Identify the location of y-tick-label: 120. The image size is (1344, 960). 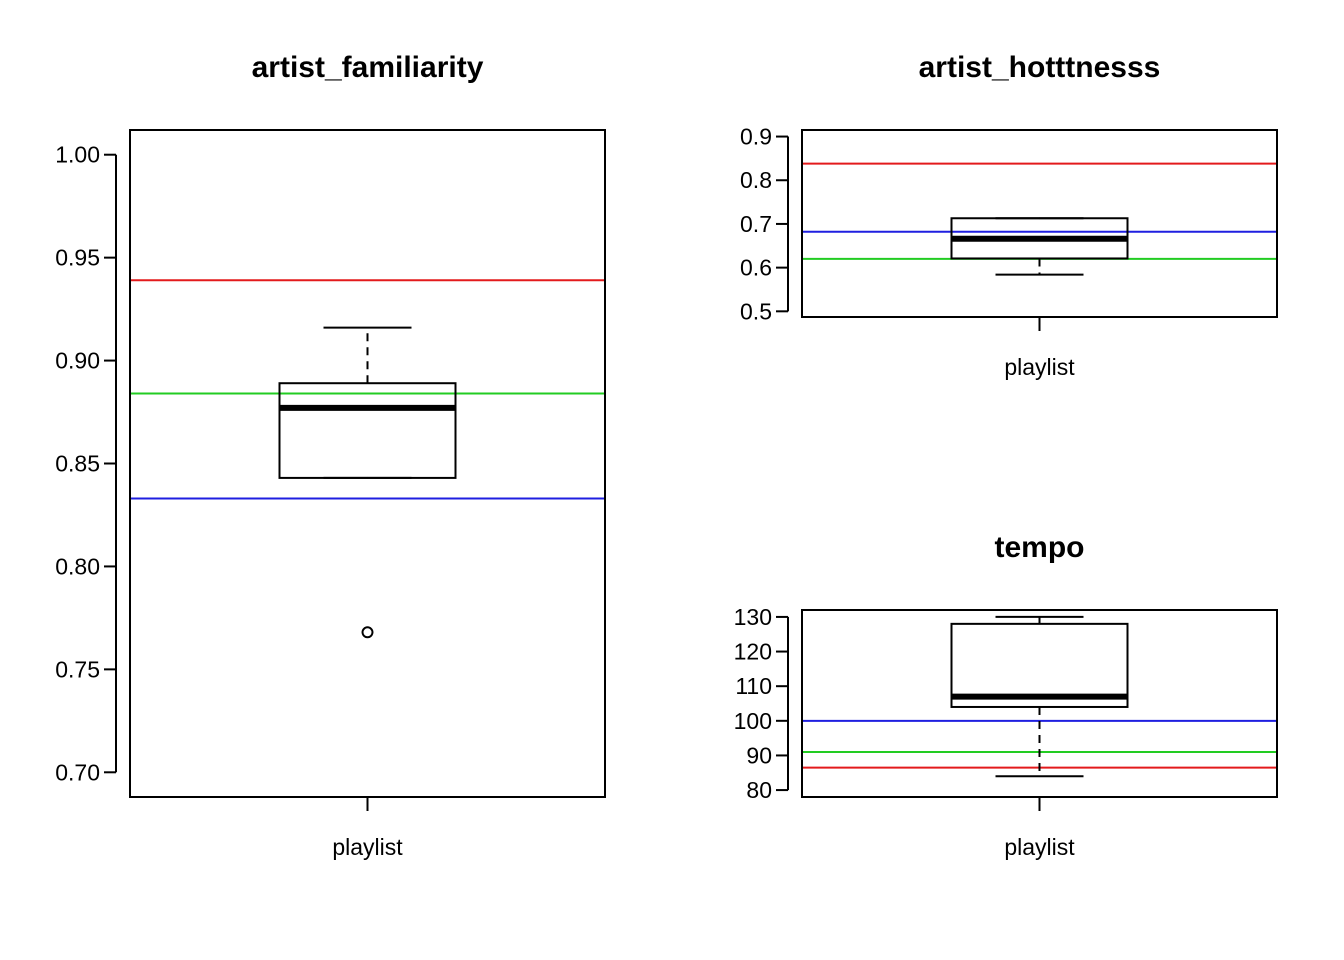
(753, 652).